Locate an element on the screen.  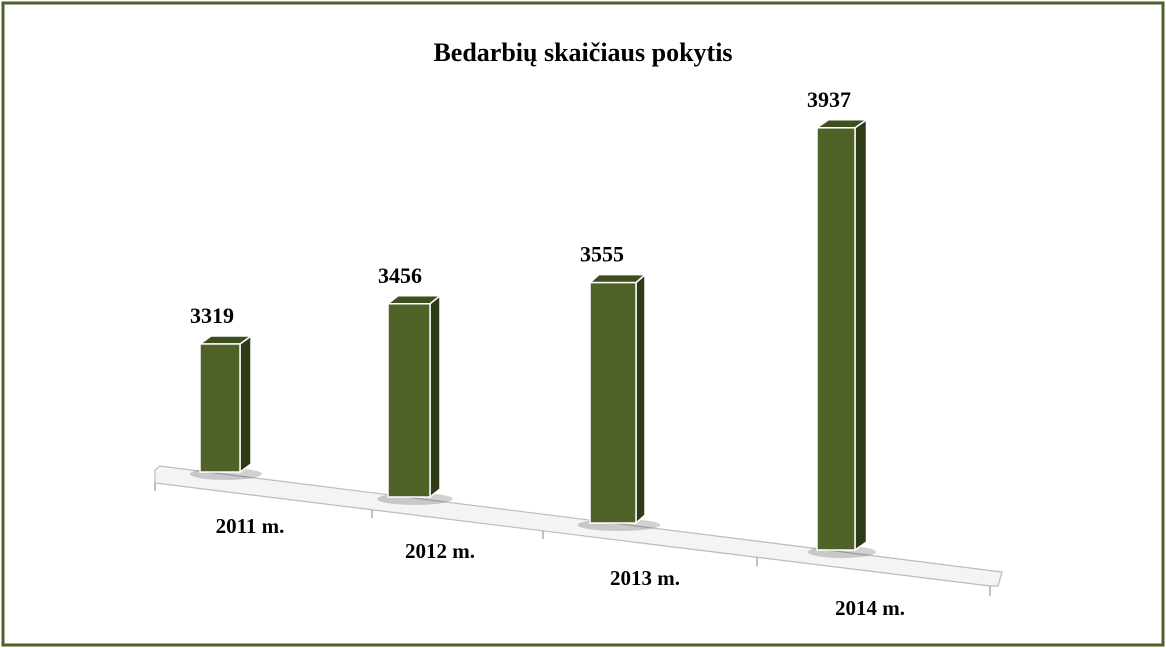
x-tick-label: 2014 m. is located at coordinates (870, 608).